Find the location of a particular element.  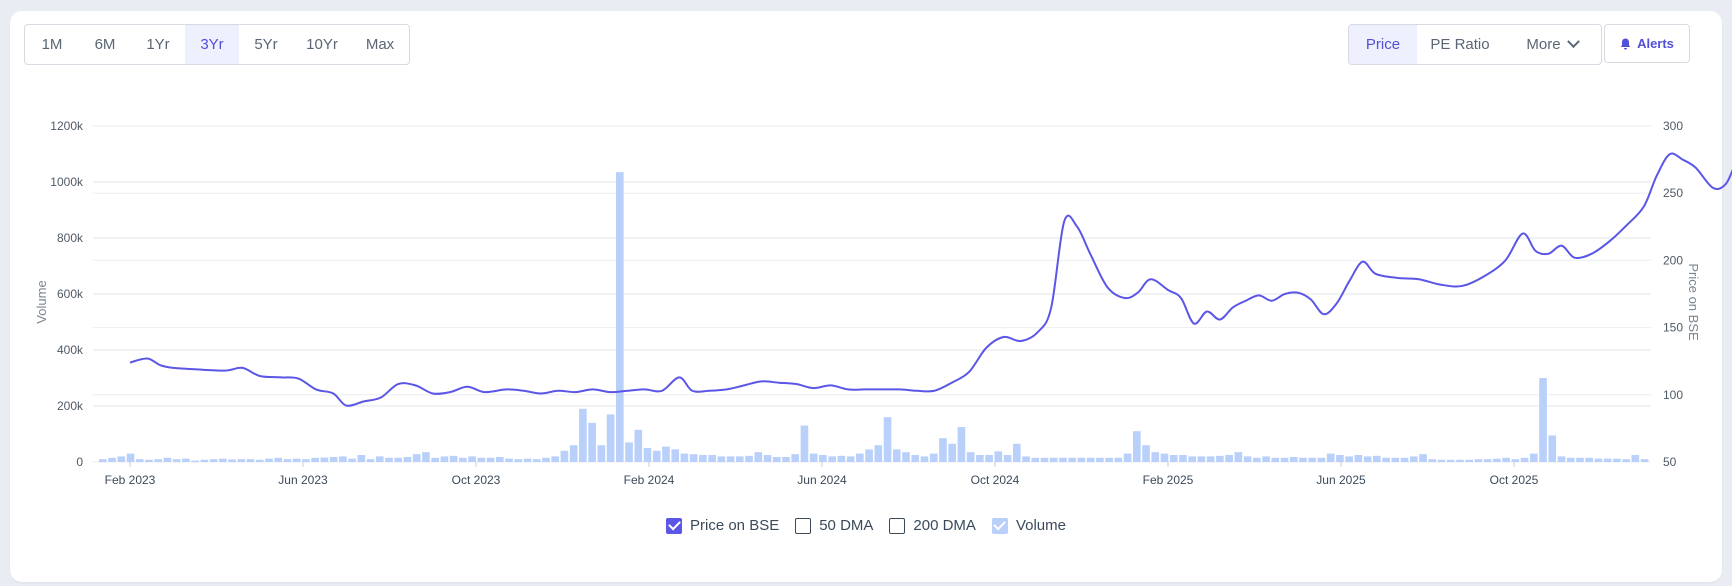

x-tick-label: Jun 2024 is located at coordinates (822, 480).